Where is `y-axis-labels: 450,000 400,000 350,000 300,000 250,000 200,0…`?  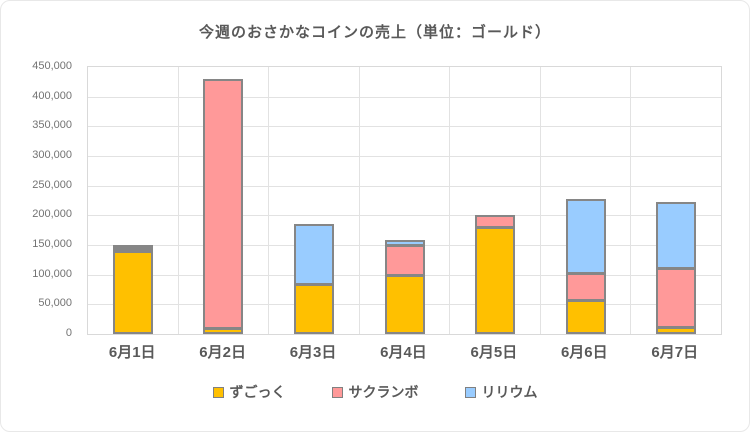
y-axis-labels: 450,000 400,000 350,000 300,000 250,000 200,0… is located at coordinates (38, 199).